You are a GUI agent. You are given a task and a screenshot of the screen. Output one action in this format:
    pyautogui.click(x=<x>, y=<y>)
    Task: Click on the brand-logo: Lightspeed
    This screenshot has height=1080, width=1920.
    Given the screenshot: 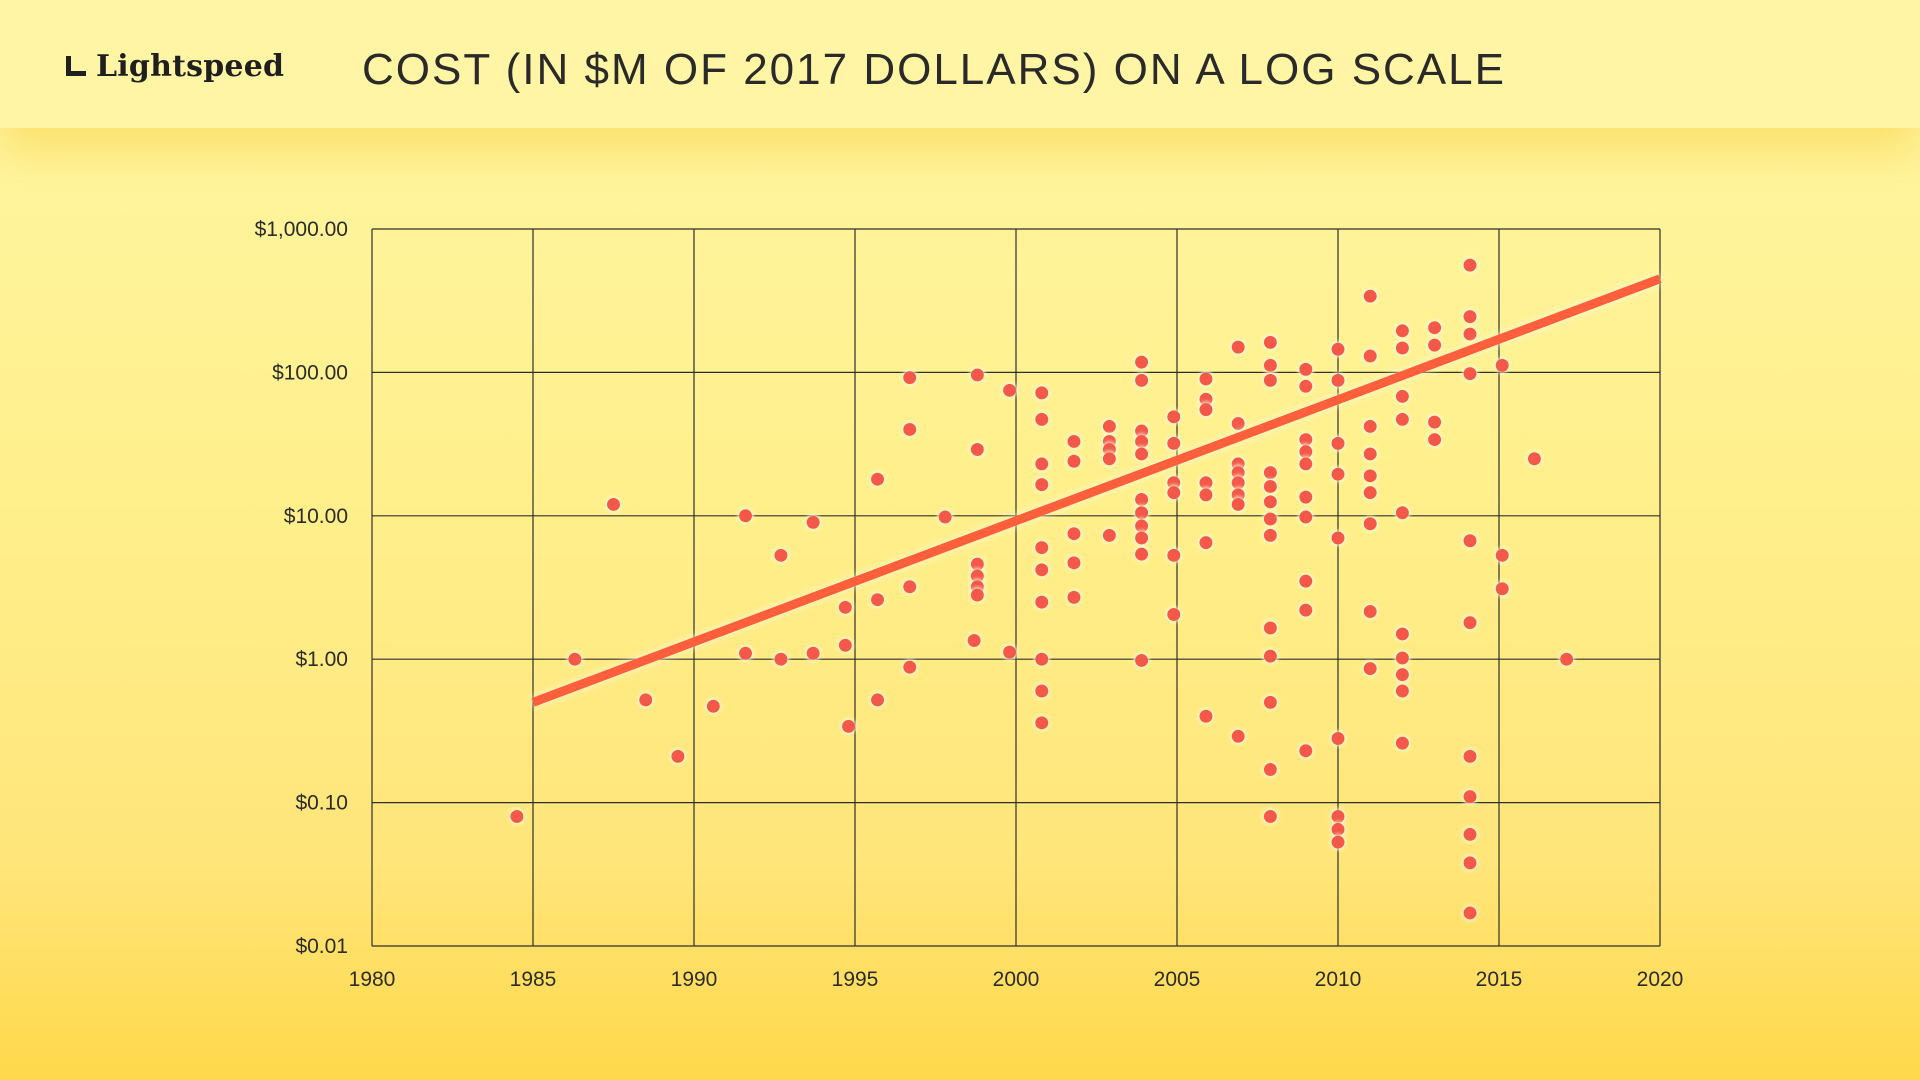 What is the action you would take?
    pyautogui.click(x=174, y=66)
    